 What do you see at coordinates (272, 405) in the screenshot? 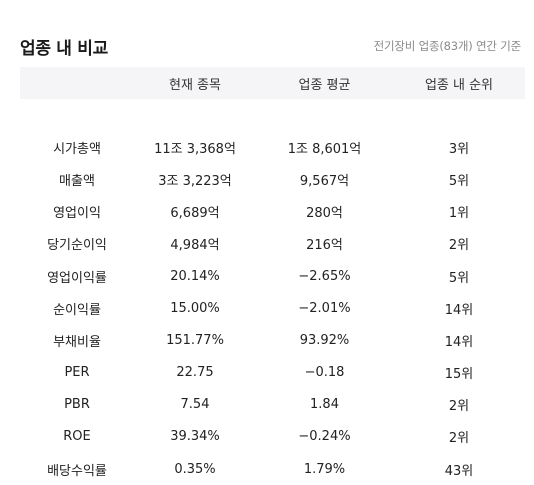
I see `table-row: PBR 7.54 1.84 2위` at bounding box center [272, 405].